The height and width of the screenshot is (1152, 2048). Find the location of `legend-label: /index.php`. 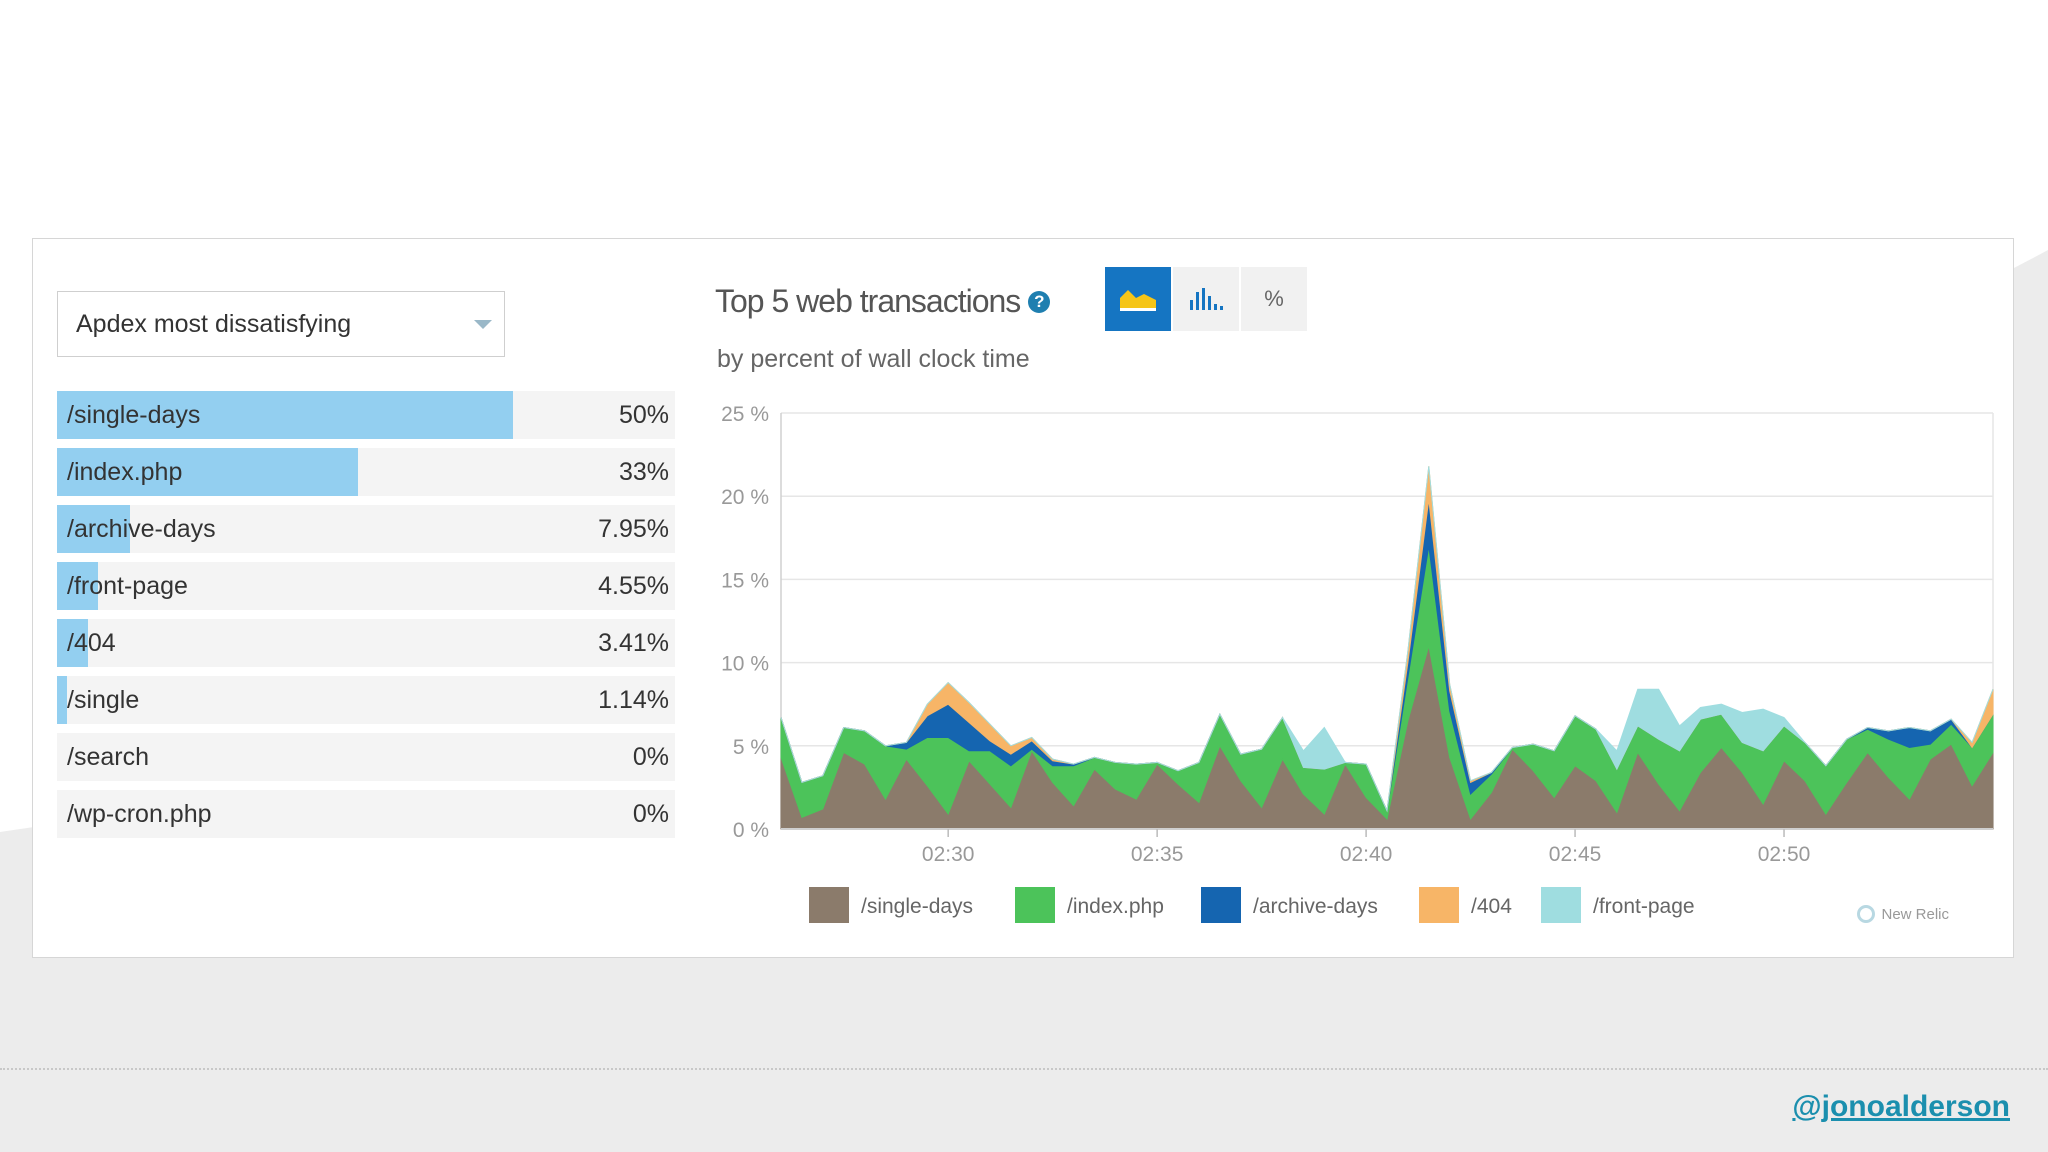

legend-label: /index.php is located at coordinates (1115, 906).